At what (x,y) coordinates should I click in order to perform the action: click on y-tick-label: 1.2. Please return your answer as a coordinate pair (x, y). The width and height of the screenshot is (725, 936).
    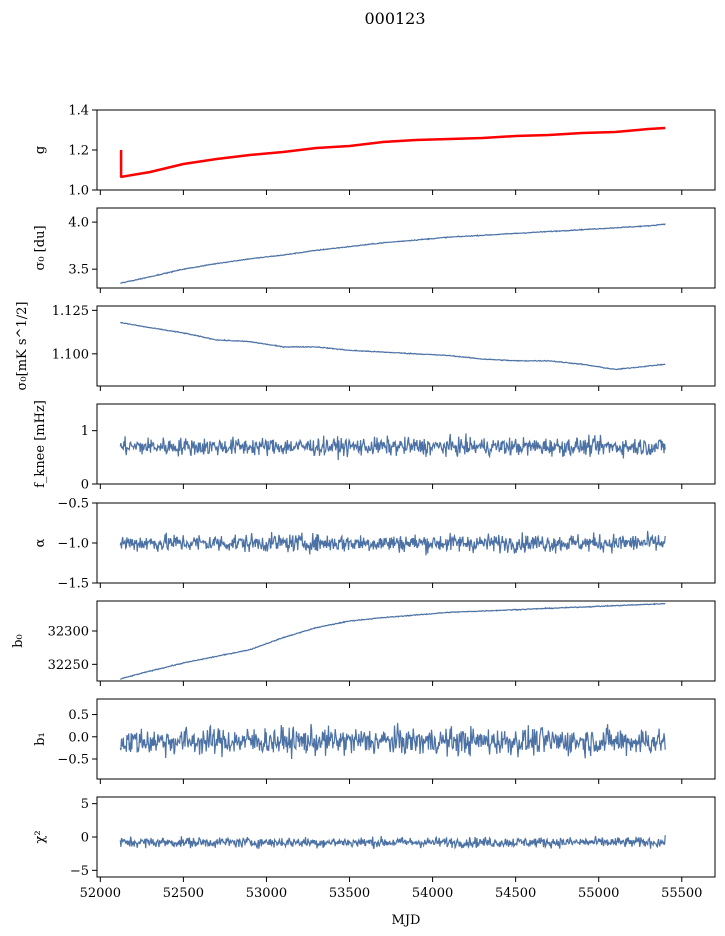
    Looking at the image, I should click on (78, 151).